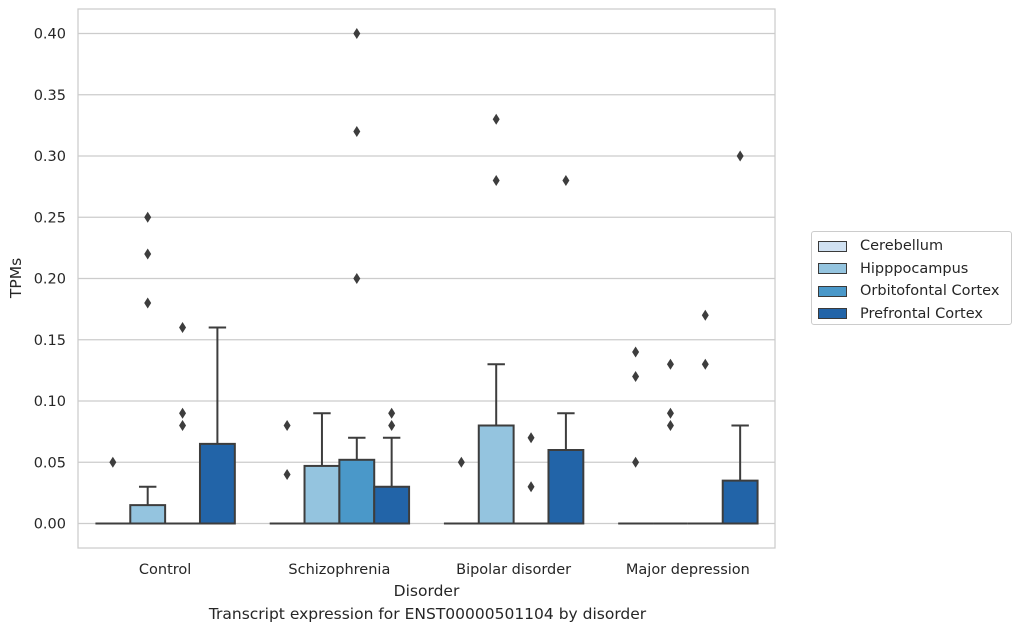 The image size is (1023, 634). What do you see at coordinates (513, 570) in the screenshot?
I see `x-tick-label: Bipolar disorder` at bounding box center [513, 570].